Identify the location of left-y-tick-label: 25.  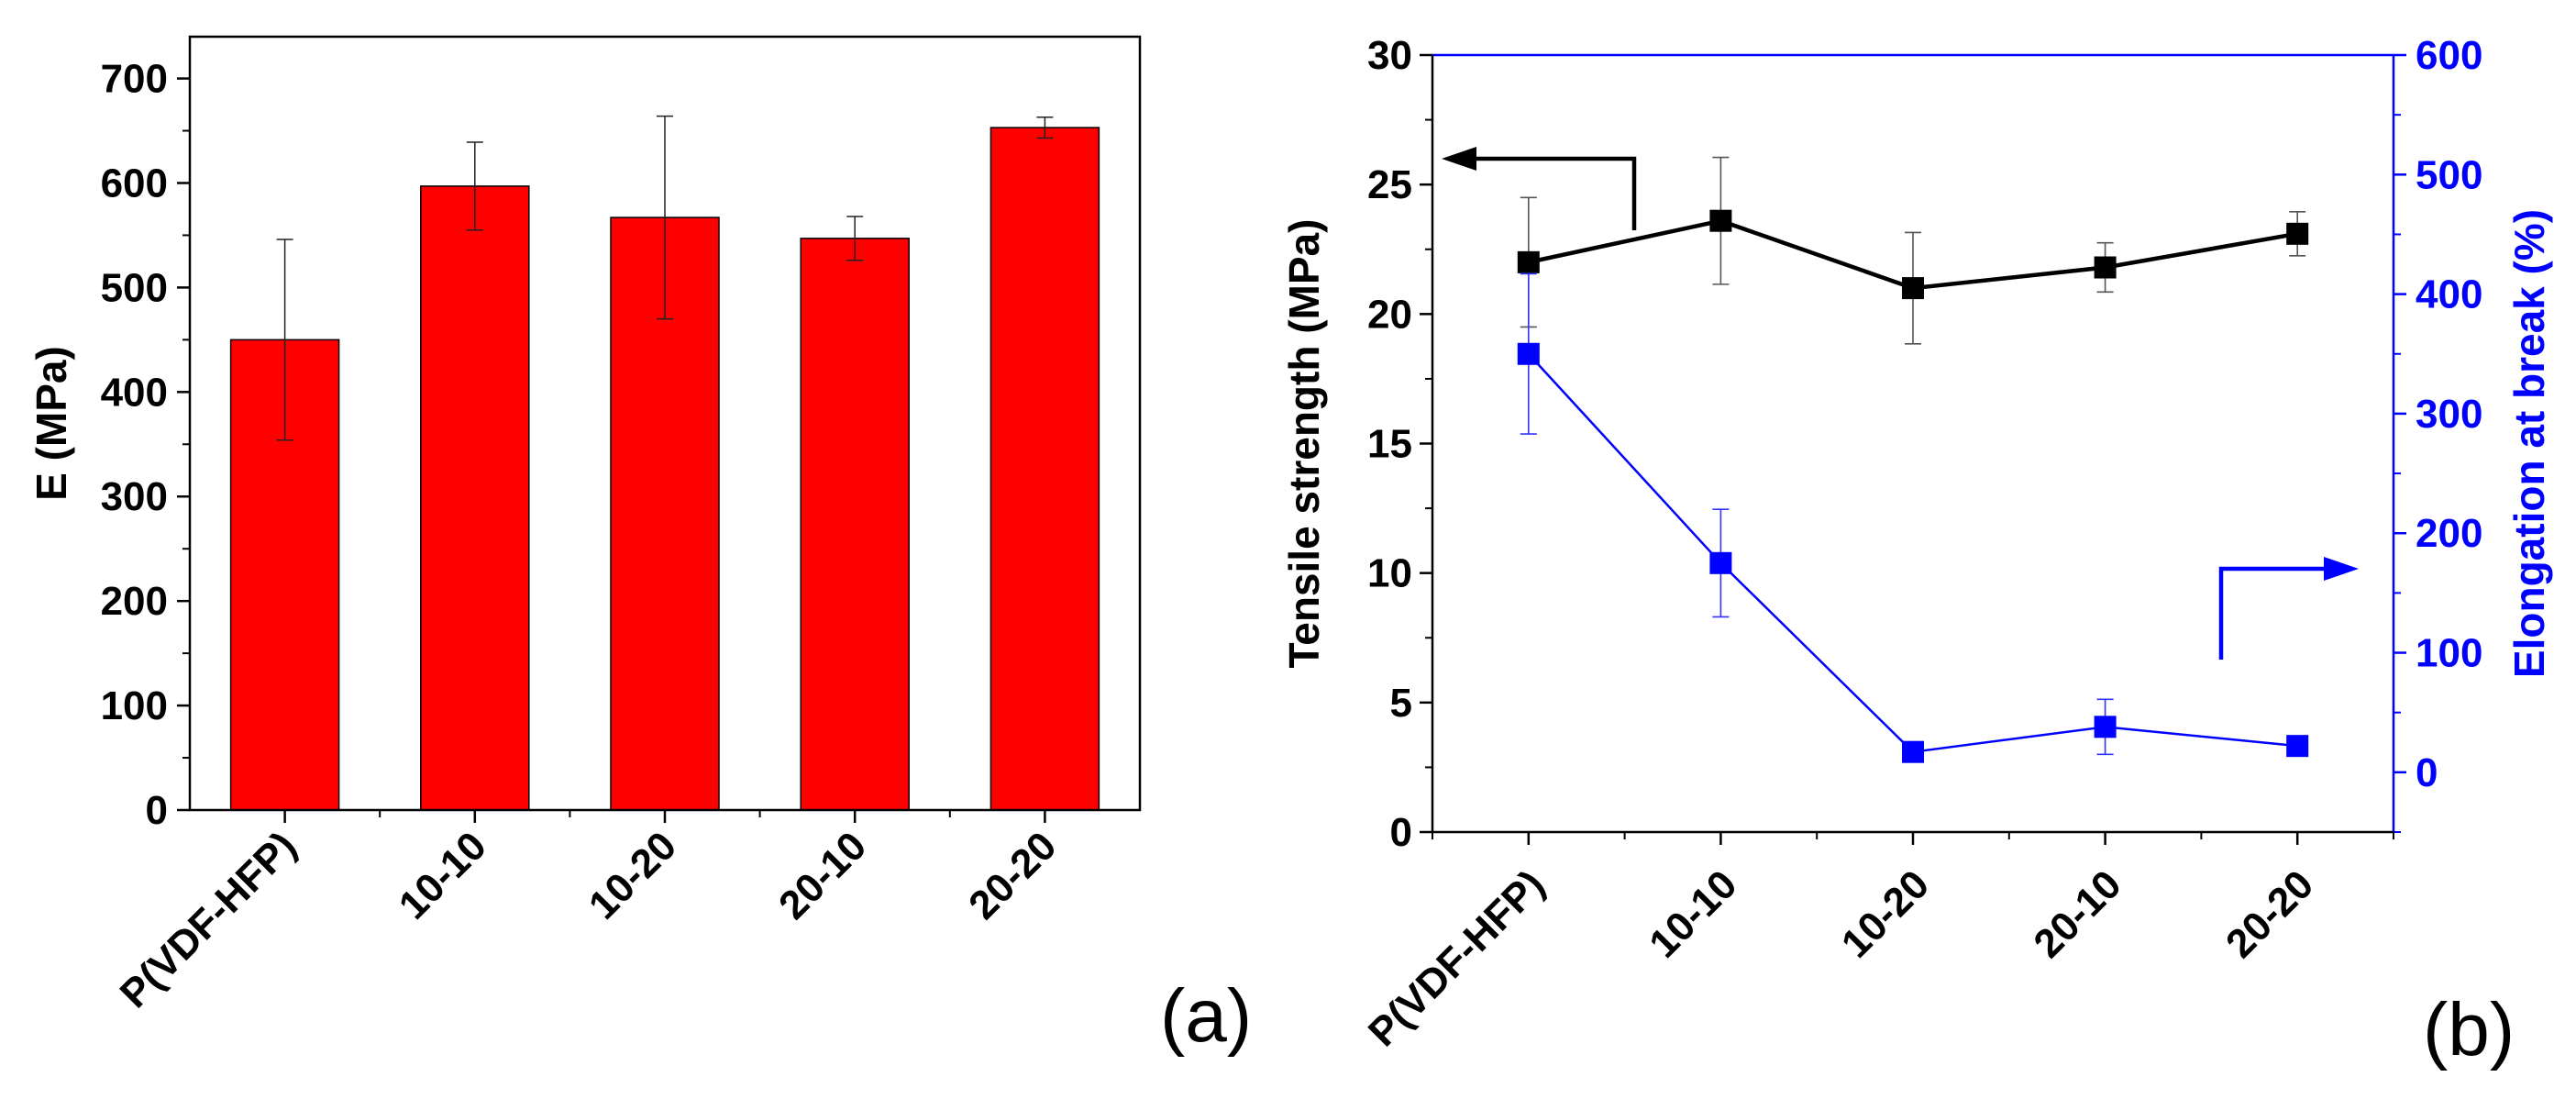
(1389, 184).